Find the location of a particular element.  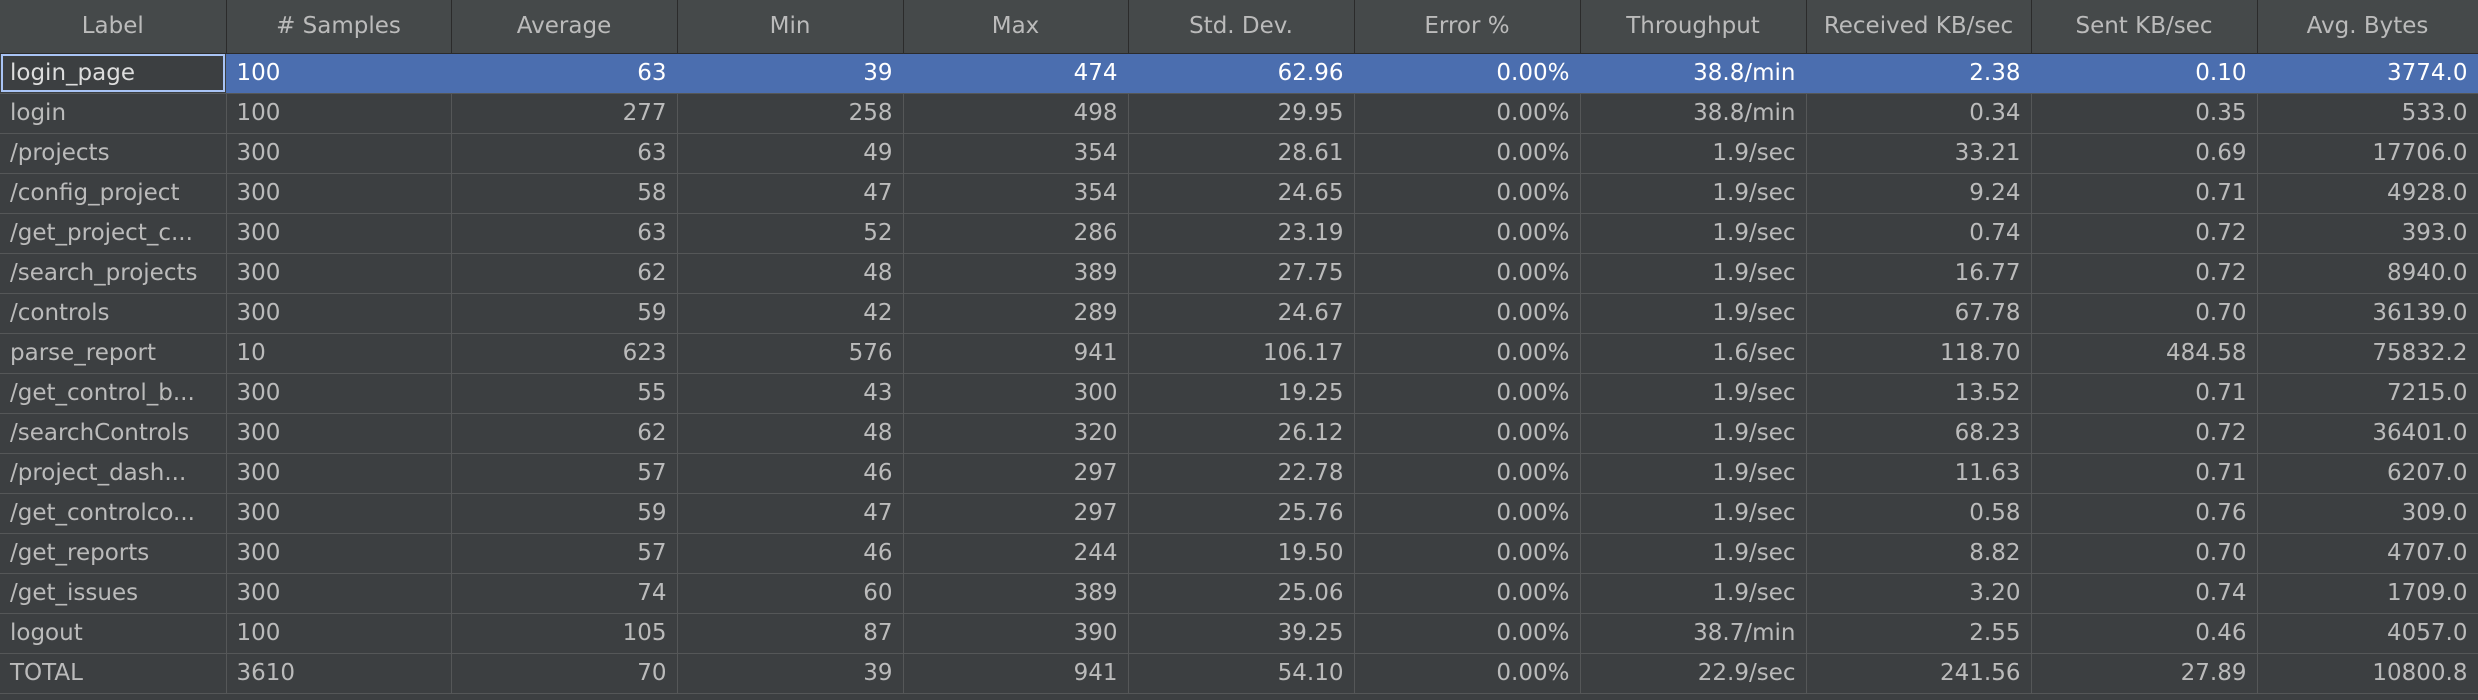

cell-std-dev: 23.19 is located at coordinates (1241, 233).